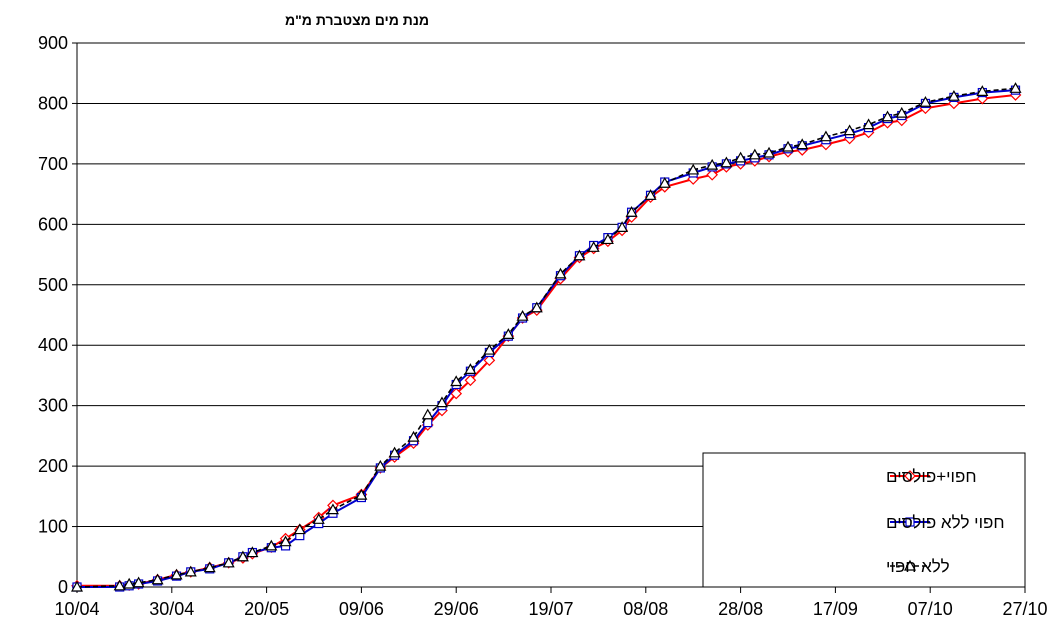 This screenshot has height=635, width=1050. What do you see at coordinates (53, 345) in the screenshot?
I see `y-tick-label: 400` at bounding box center [53, 345].